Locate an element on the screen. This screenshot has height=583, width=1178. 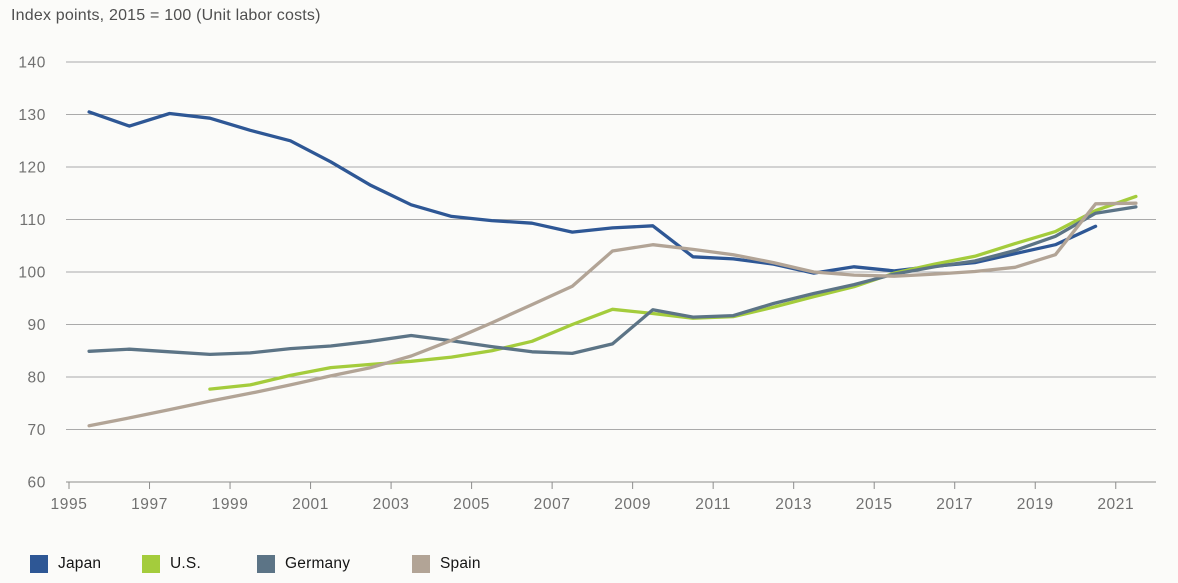
x-tick-label-1999: 1999 is located at coordinates (230, 504).